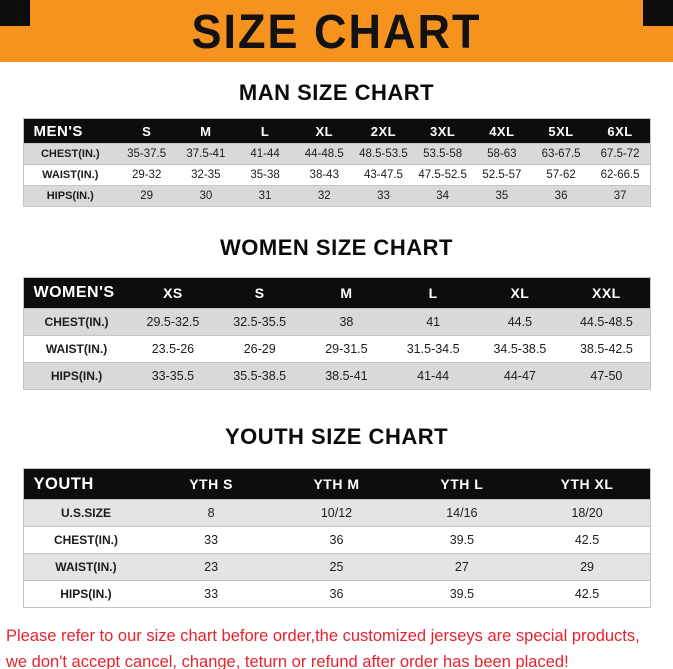  Describe the element at coordinates (606, 322) in the screenshot. I see `value-cell: 44.5-48.5` at that location.